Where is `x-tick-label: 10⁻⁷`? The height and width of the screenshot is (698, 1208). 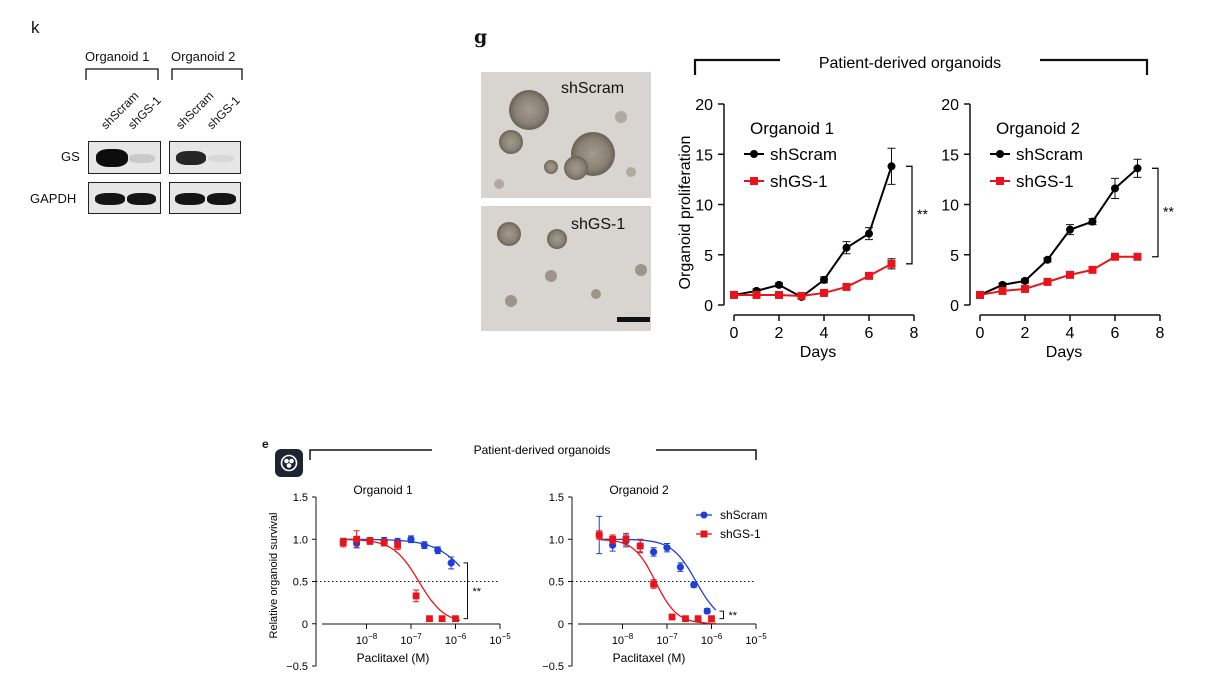 x-tick-label: 10⁻⁷ is located at coordinates (667, 639).